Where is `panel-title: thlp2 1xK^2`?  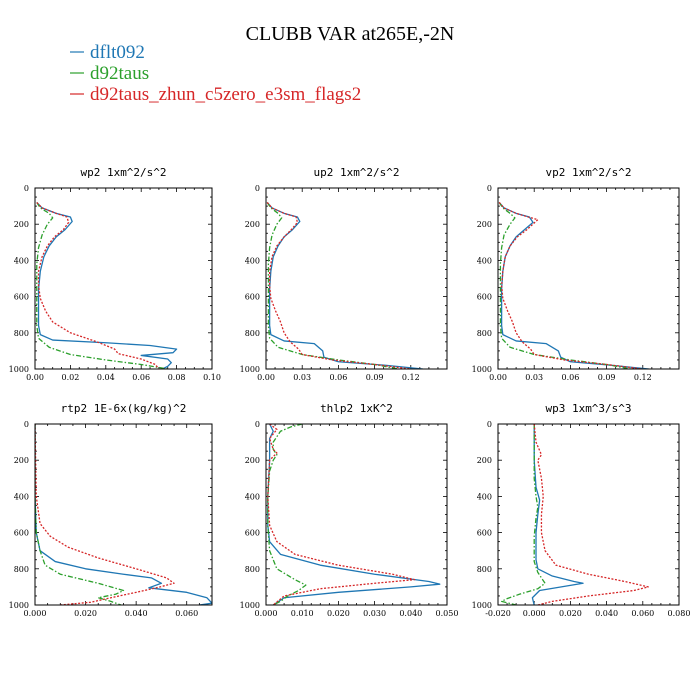 panel-title: thlp2 1xK^2 is located at coordinates (356, 408).